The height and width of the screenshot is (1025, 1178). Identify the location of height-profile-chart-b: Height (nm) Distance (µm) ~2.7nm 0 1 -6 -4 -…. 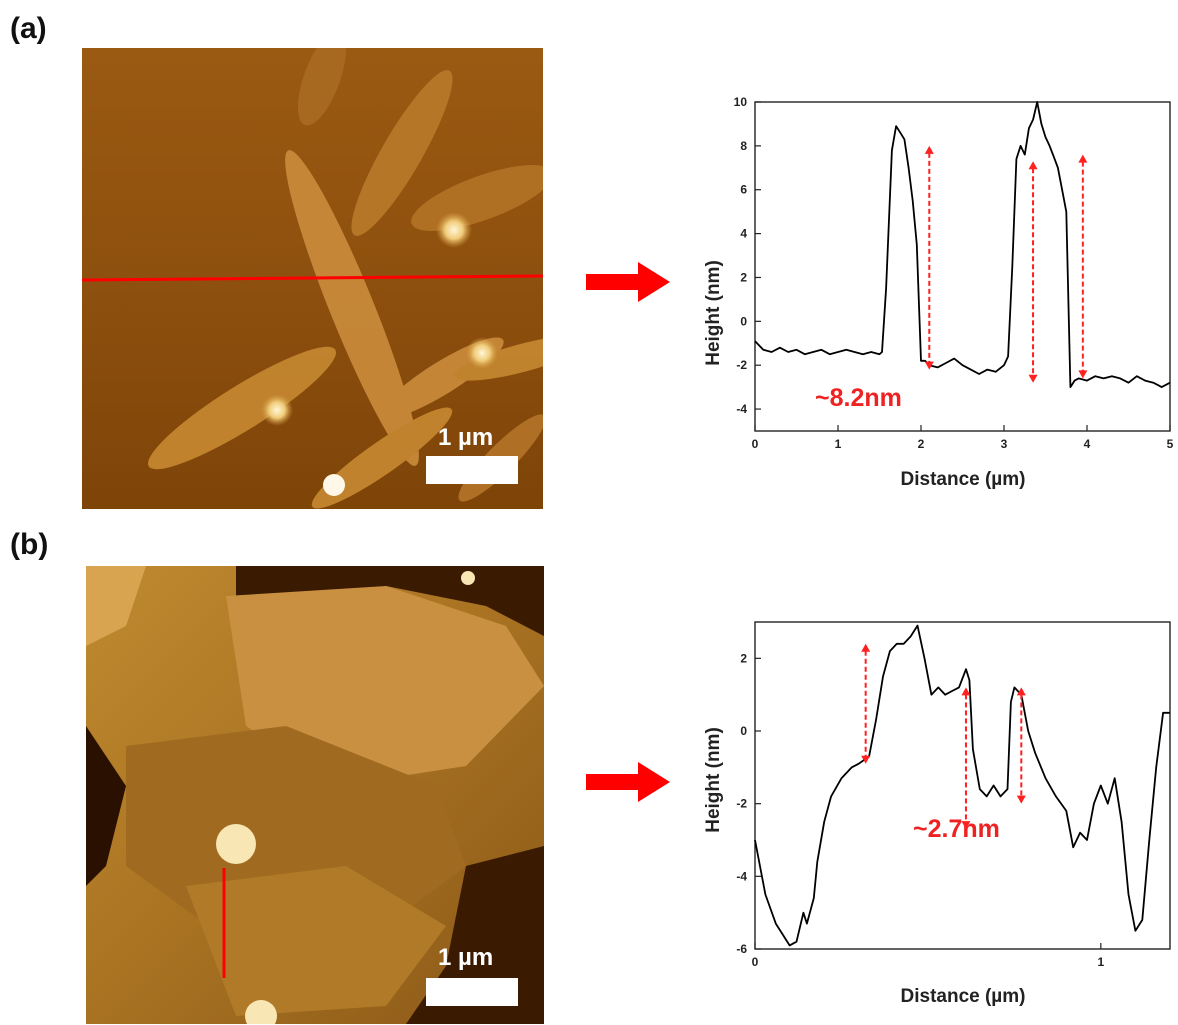
(937, 814).